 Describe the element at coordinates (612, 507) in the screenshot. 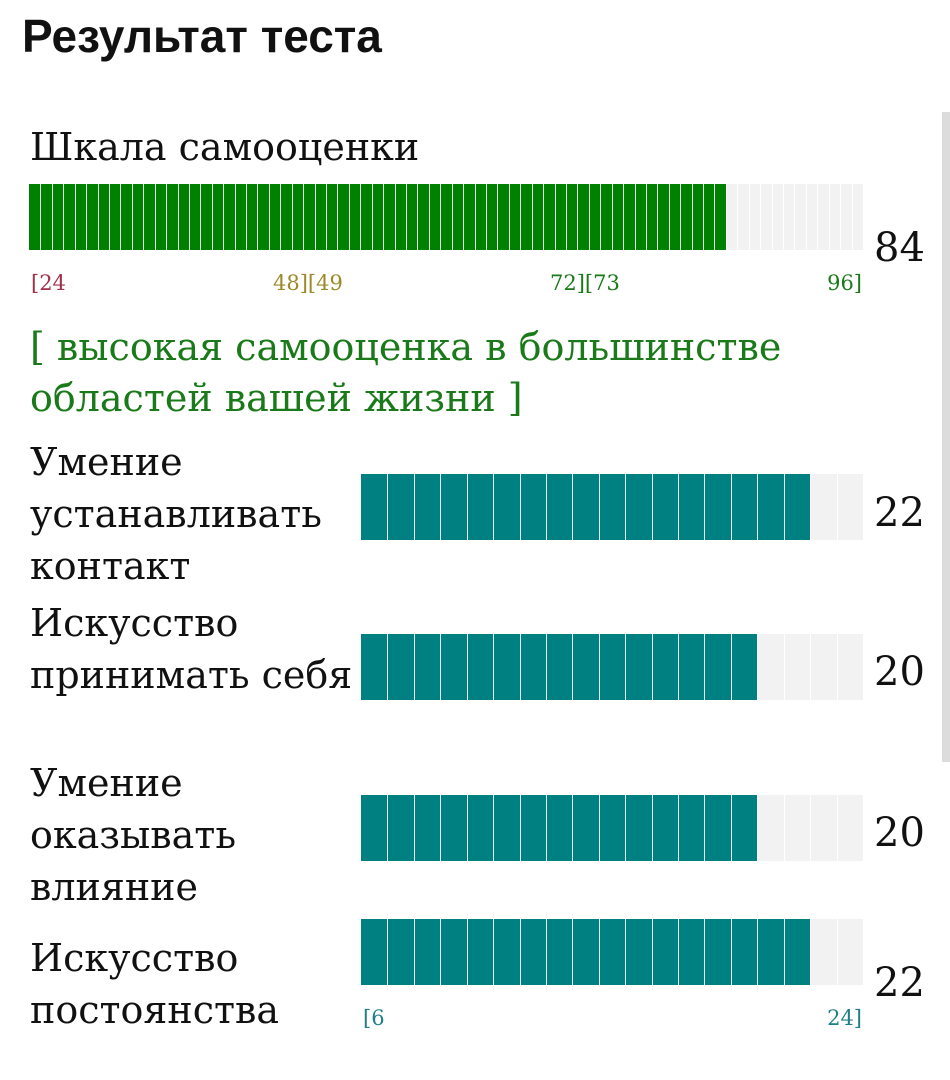

I see `subscale-bar-contact` at that location.